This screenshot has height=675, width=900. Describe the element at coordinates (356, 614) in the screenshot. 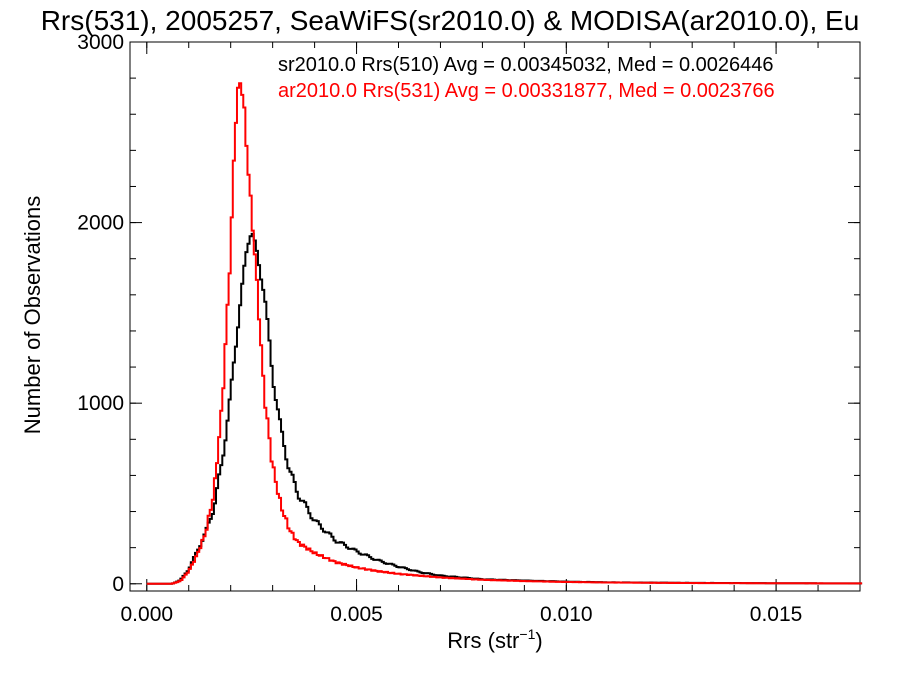

I see `x-tick-label: 0.005` at that location.